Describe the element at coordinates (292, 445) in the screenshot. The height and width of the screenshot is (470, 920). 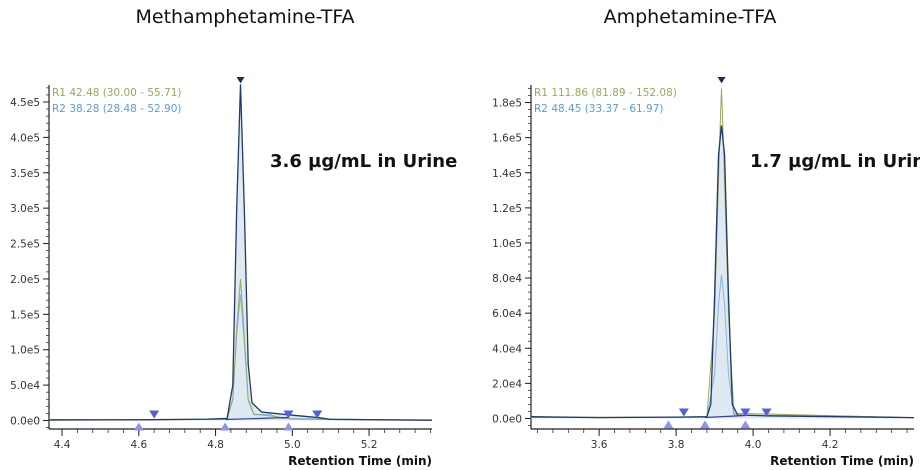
I see `x-tick-label: 5.0` at that location.